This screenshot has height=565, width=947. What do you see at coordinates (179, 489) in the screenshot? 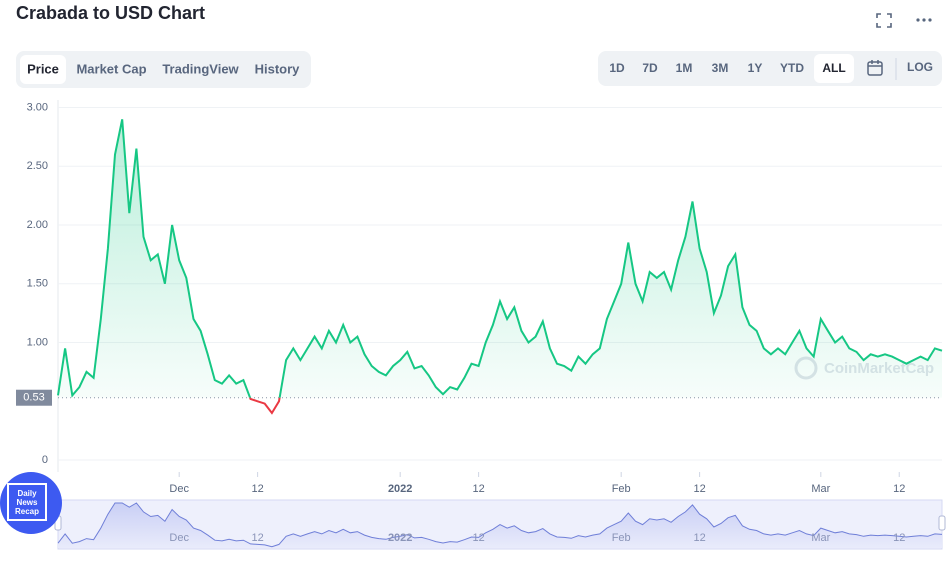
I see `x-tick-label: Dec` at bounding box center [179, 489].